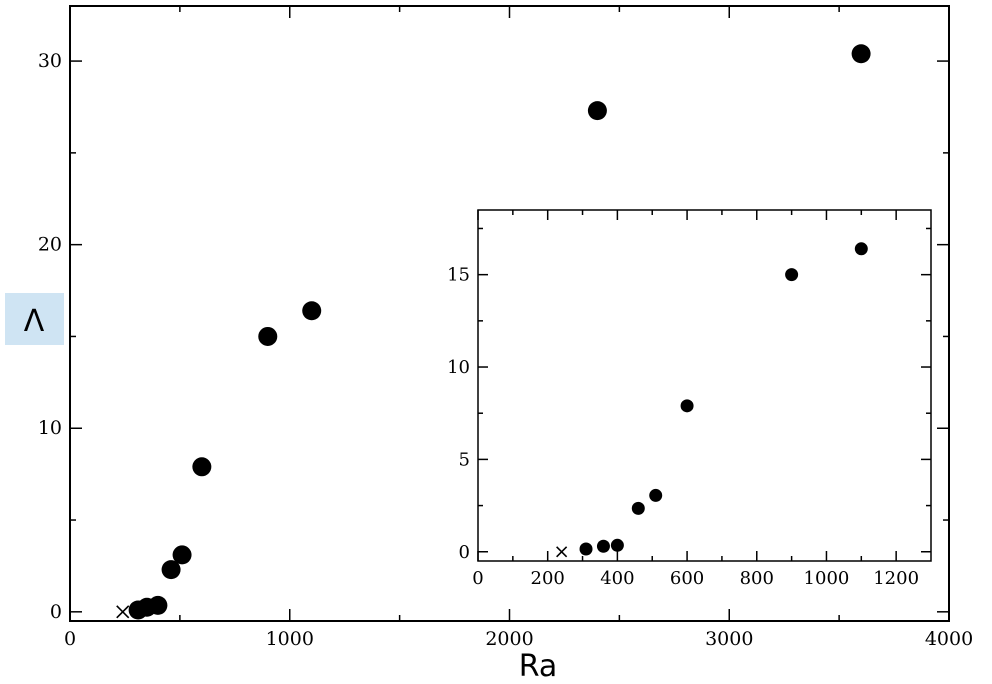 The height and width of the screenshot is (684, 992). I want to click on inset-y-tick-label: 10, so click(458, 367).